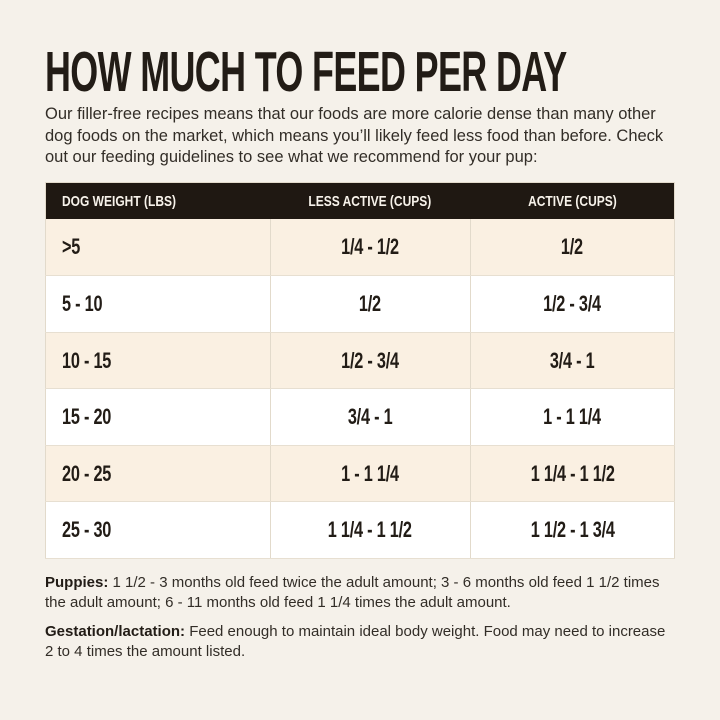  I want to click on table-row: 10 - 15 1/2 - 3/4 3/4 - 1, so click(360, 361).